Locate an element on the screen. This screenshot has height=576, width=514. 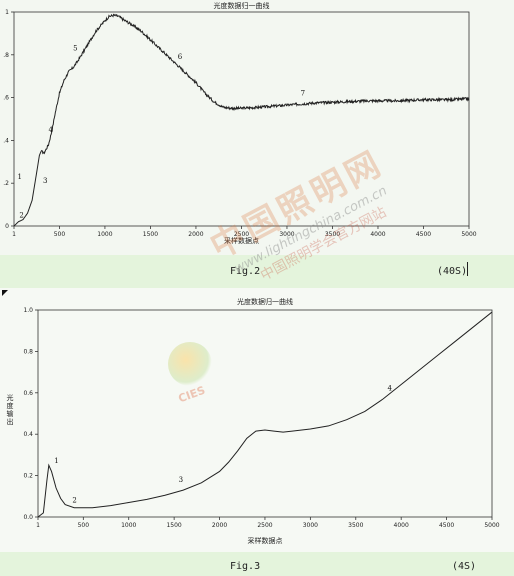
y-tick-label: .2 is located at coordinates (6, 183).